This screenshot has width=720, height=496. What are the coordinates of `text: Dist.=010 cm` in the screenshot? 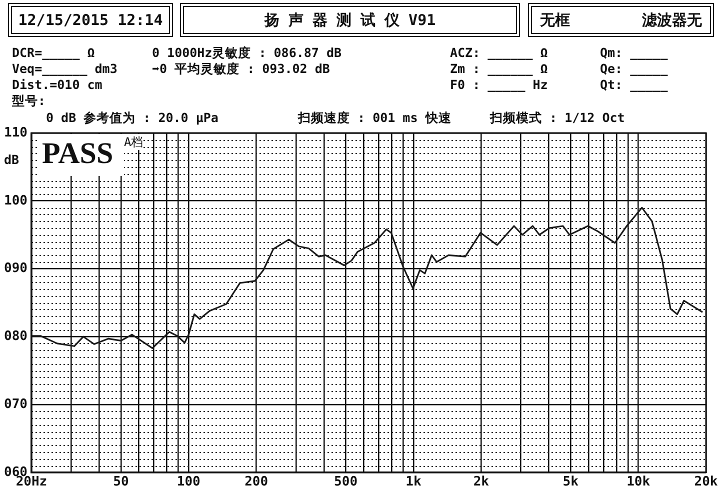 It's located at (57, 84).